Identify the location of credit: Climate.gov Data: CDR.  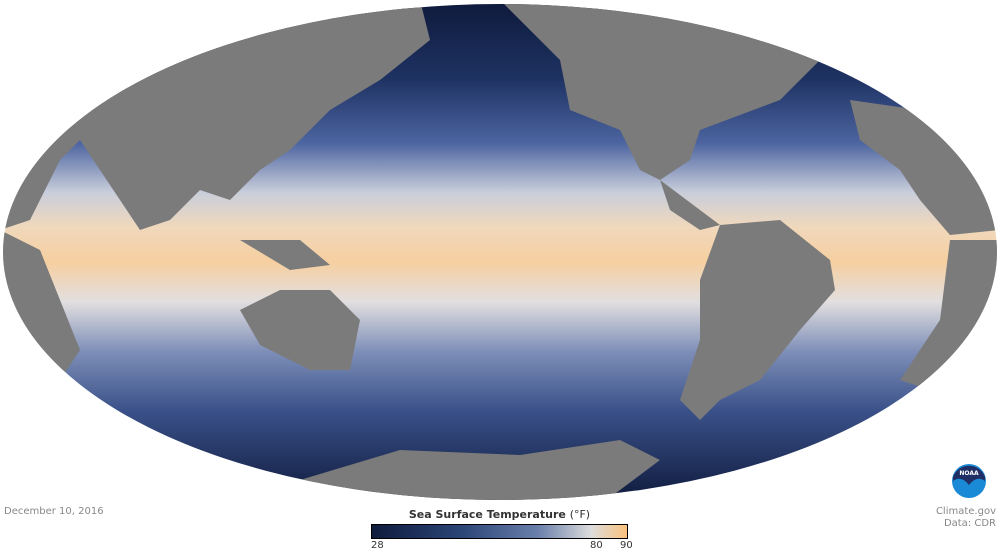
(966, 518).